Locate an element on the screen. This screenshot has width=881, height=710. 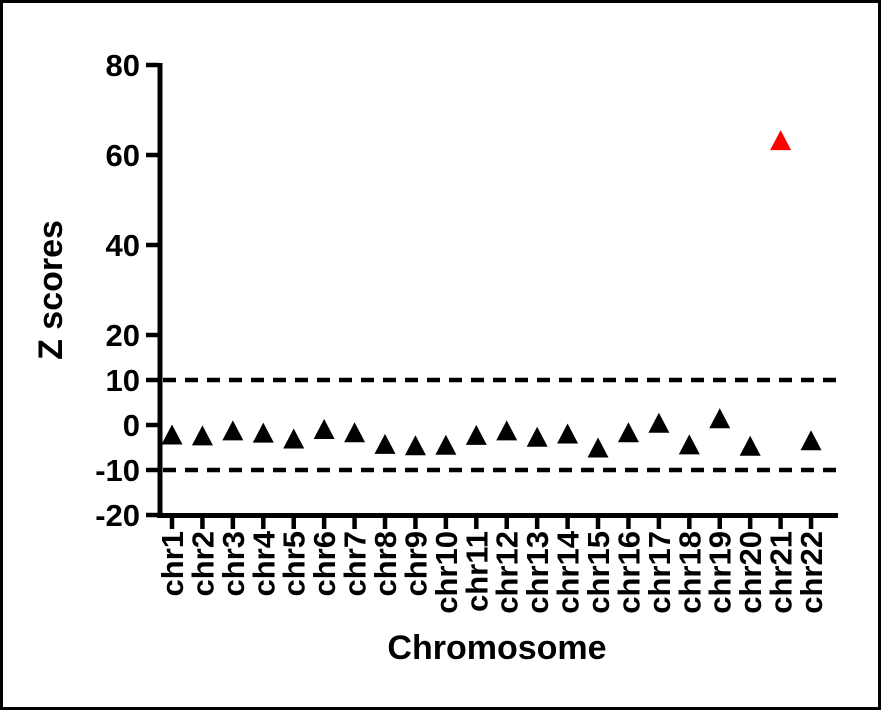
y-tick-label--20: -20 is located at coordinates (117, 515).